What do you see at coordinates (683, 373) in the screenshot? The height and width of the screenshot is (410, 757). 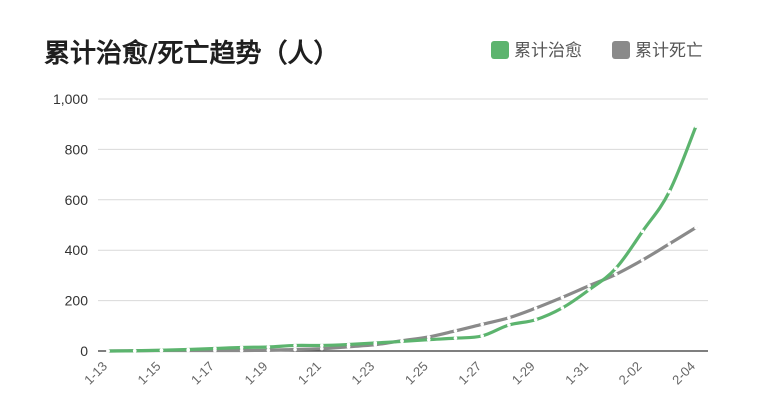 I see `x-tick-label: 2-04` at bounding box center [683, 373].